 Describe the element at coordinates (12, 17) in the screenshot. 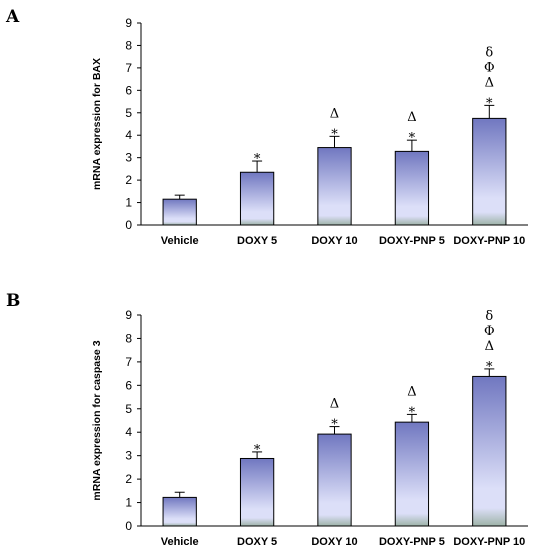

I see `panel-label: A` at that location.